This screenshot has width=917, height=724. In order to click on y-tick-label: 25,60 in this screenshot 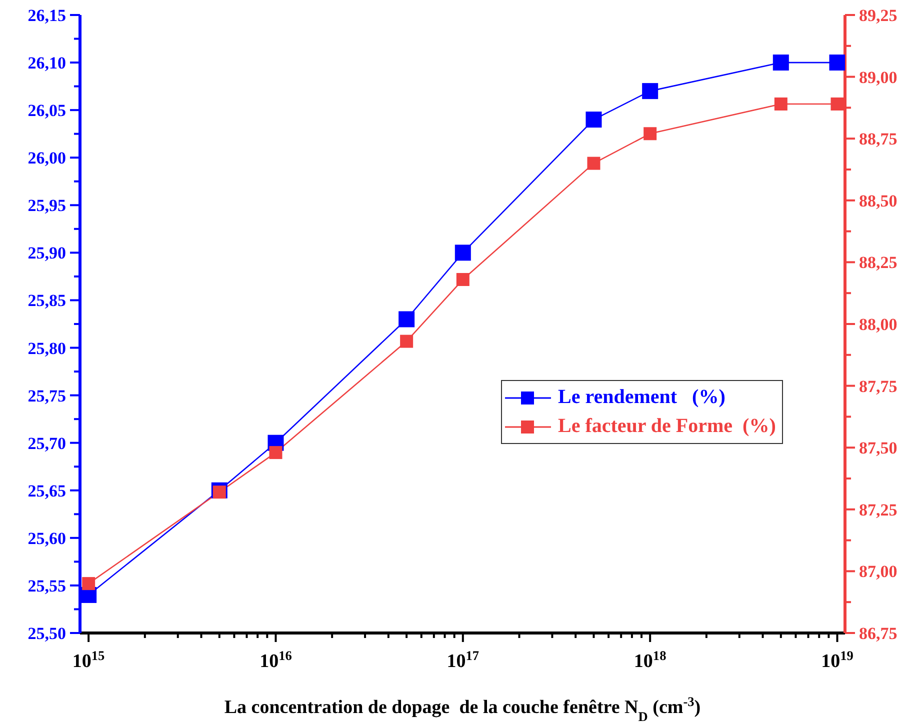, I will do `click(47, 538)`.